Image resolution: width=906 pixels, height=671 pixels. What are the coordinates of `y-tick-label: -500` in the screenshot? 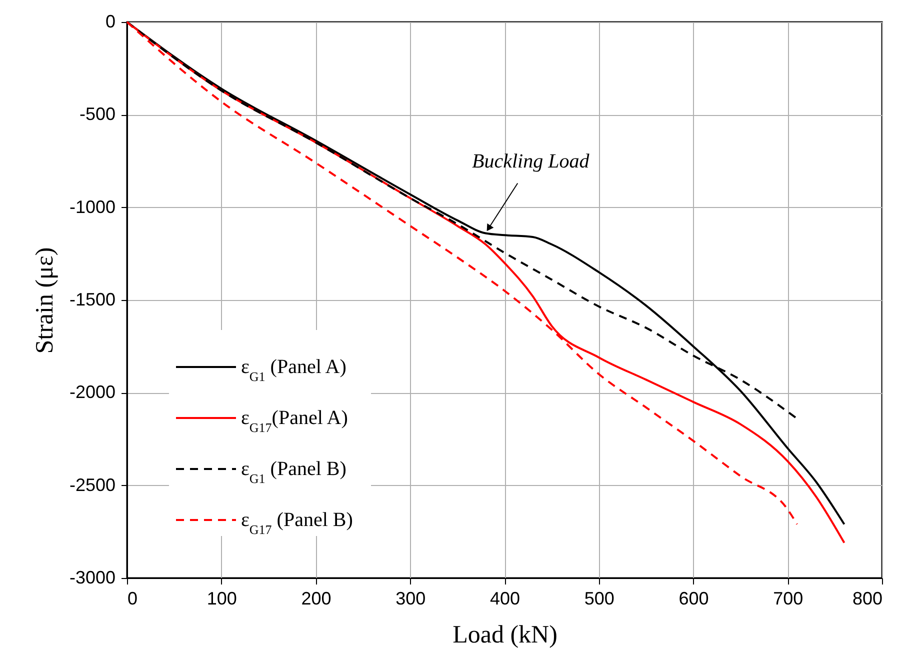 It's located at (97, 114).